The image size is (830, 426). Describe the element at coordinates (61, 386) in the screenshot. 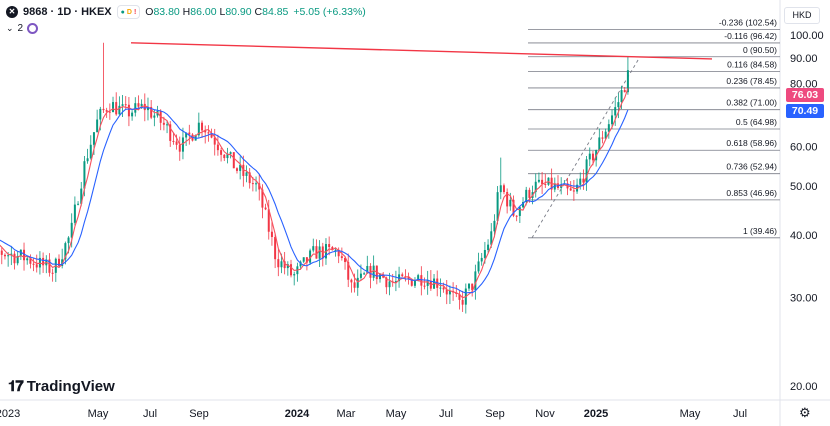

I see `tradingview-logo: 𝟏𝟕 TradingView` at that location.